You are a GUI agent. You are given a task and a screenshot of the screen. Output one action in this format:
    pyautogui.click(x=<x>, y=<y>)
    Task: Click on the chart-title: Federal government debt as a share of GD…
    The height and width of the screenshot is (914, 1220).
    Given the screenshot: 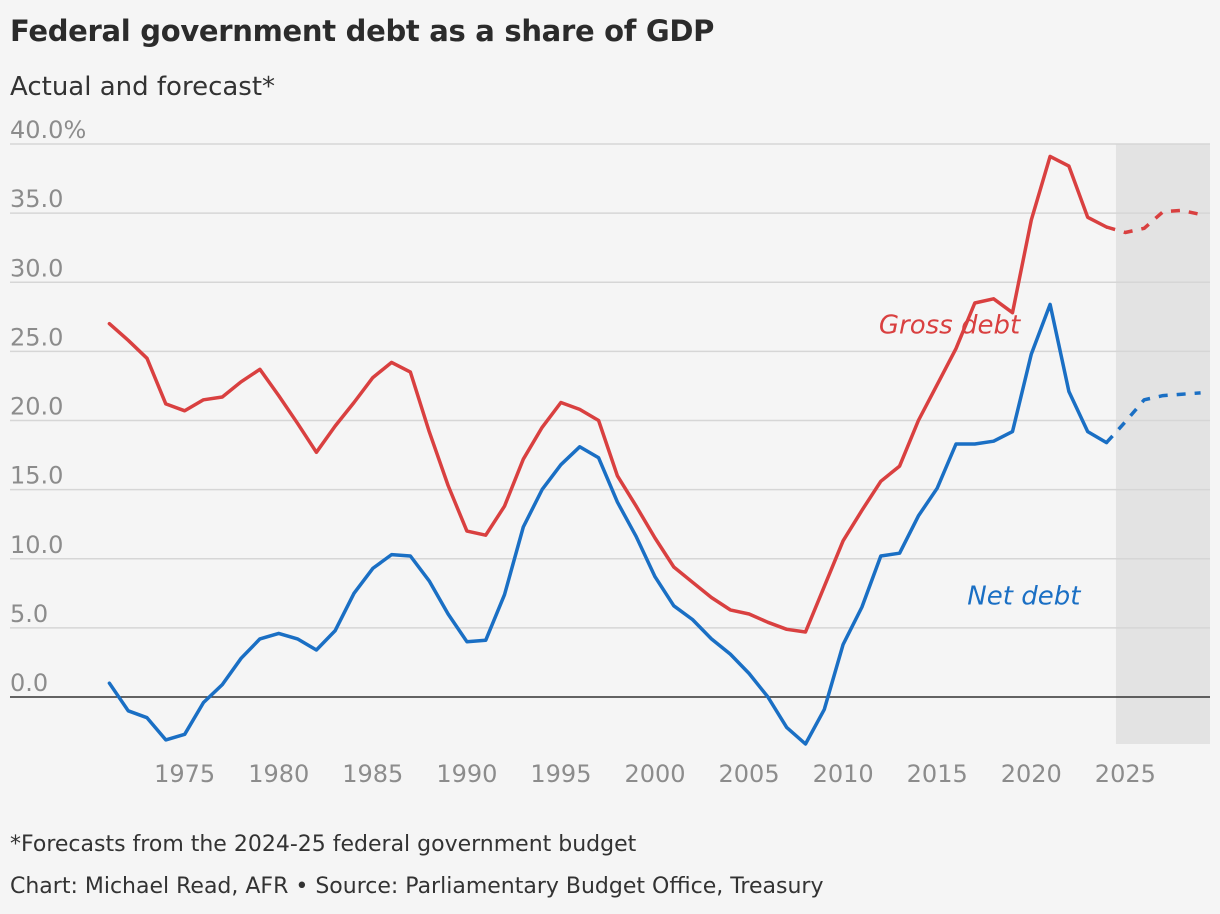 What is the action you would take?
    pyautogui.click(x=362, y=31)
    